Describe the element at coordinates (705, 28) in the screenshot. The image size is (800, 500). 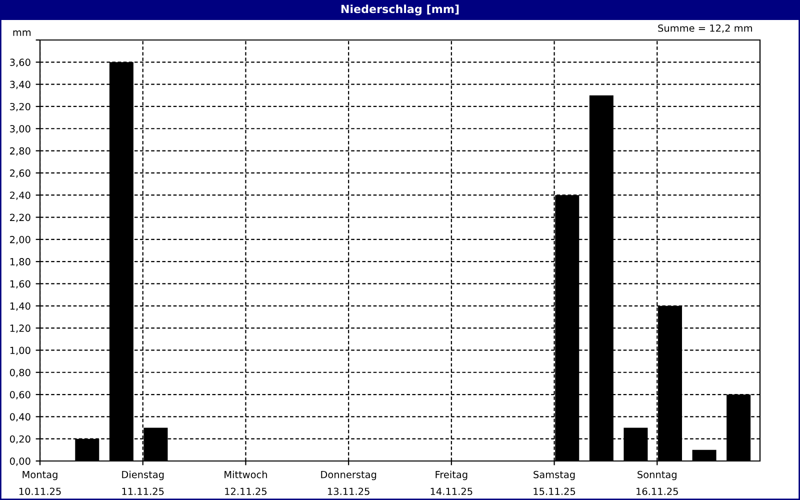
I see `text: Summe = 12,2 mm` at that location.